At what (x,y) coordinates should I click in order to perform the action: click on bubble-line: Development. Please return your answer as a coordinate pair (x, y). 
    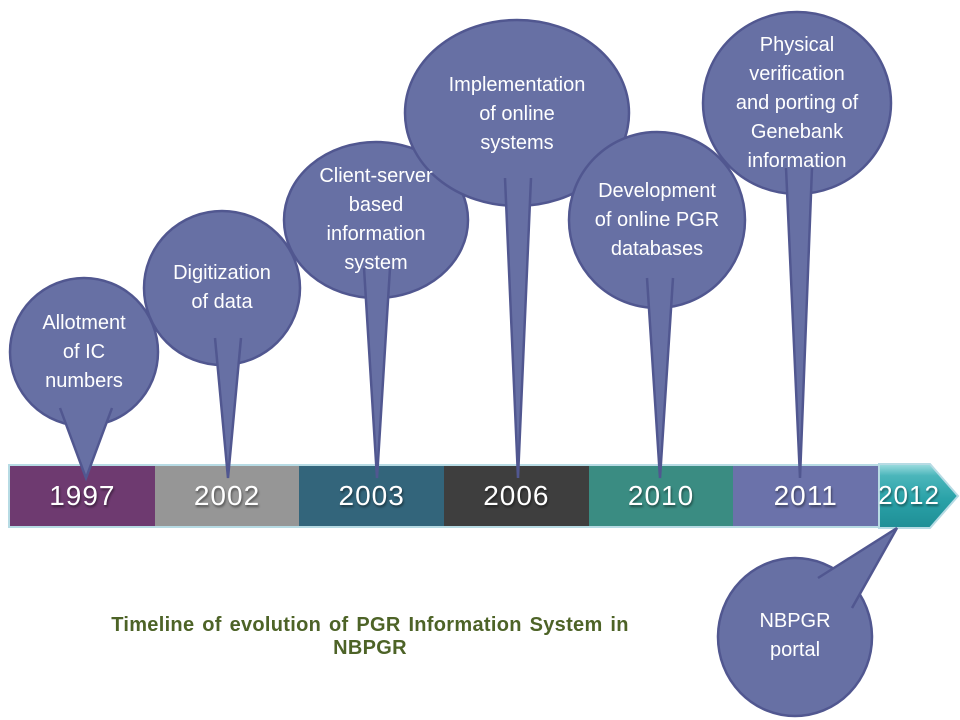
    Looking at the image, I should click on (657, 190).